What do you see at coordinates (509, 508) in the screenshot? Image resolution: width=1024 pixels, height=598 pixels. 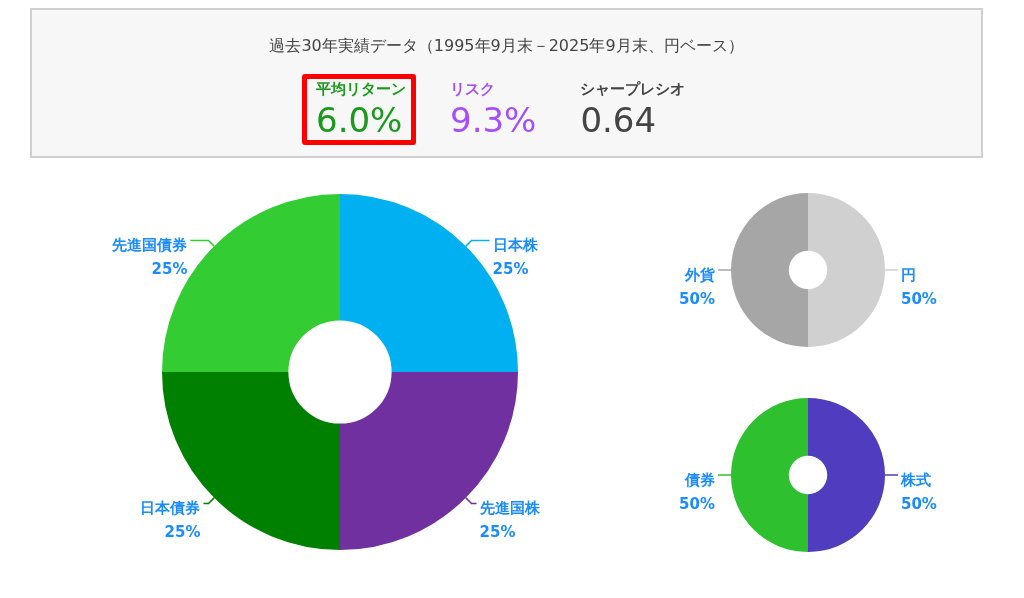 I see `slice-label: 先進国株` at bounding box center [509, 508].